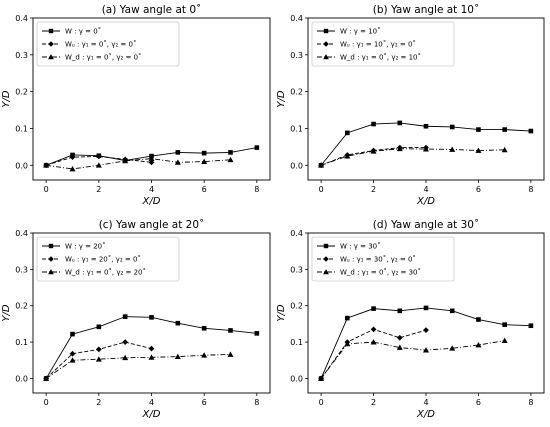 Image resolution: width=550 pixels, height=427 pixels. Describe the element at coordinates (100, 45) in the screenshot. I see `legend-label: Wᵤ : γ₁ = 0˚, γ₂ = 0˚` at that location.